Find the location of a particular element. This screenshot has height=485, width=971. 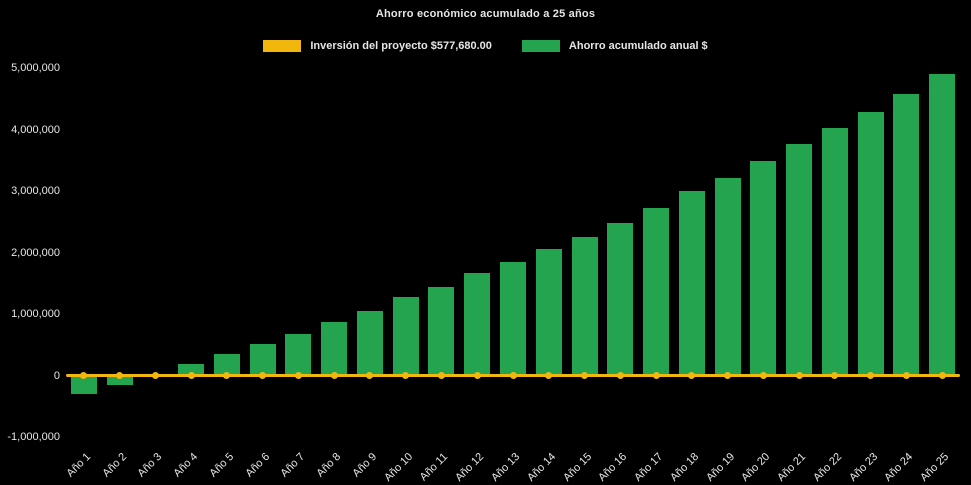

bar-año-10 is located at coordinates (405, 336).